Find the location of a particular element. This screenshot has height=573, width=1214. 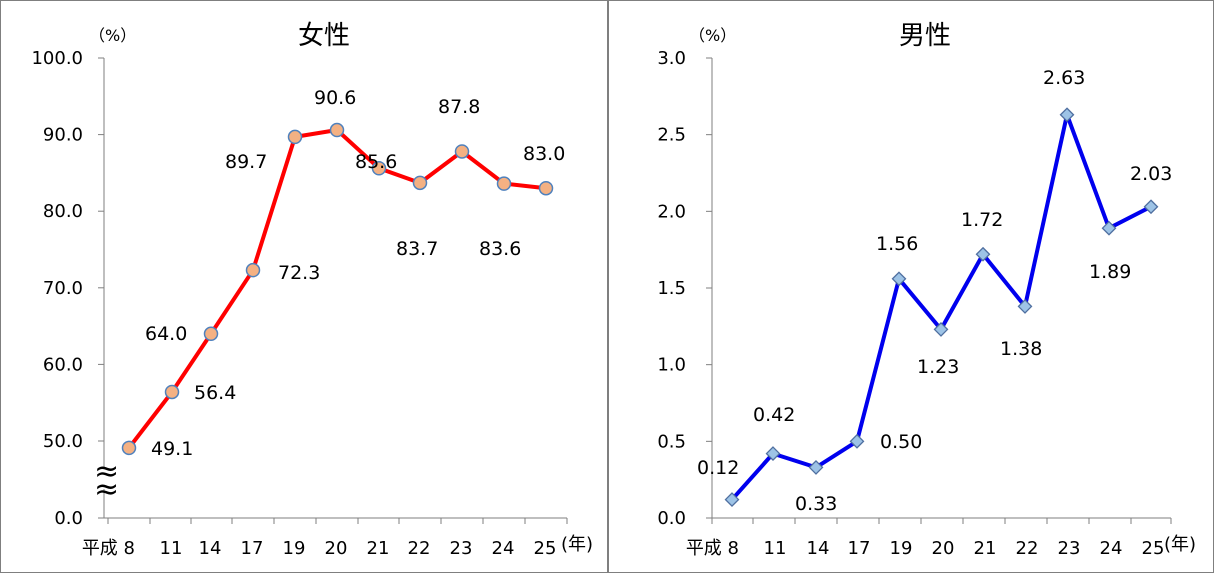

data-label: 1.56 is located at coordinates (897, 244).